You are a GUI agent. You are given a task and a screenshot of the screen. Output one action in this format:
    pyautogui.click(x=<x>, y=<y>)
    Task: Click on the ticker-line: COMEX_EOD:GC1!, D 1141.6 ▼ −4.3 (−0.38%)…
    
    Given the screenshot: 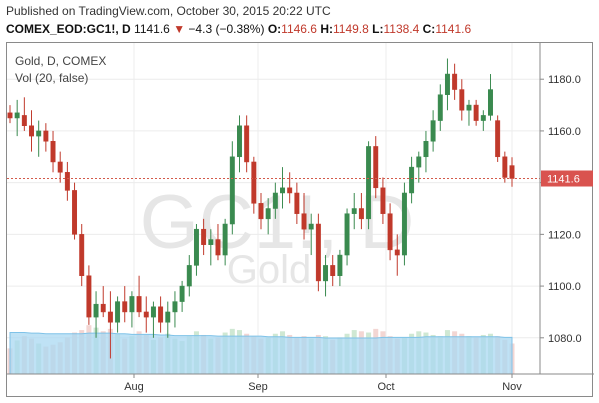 What is the action you would take?
    pyautogui.click(x=238, y=29)
    